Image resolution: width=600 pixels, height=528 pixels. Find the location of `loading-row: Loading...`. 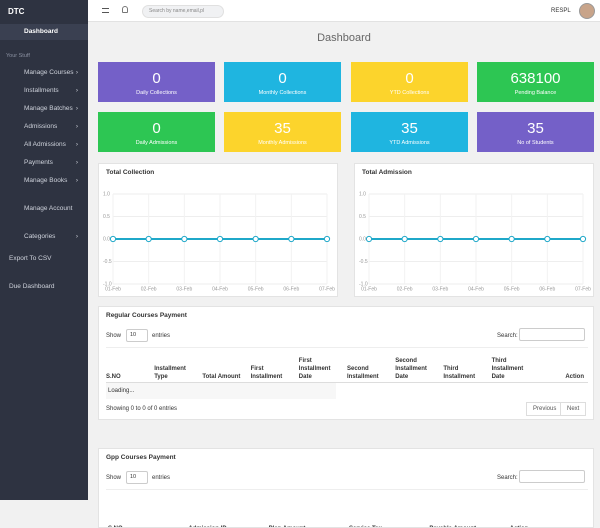

loading-row: Loading... is located at coordinates (221, 391).